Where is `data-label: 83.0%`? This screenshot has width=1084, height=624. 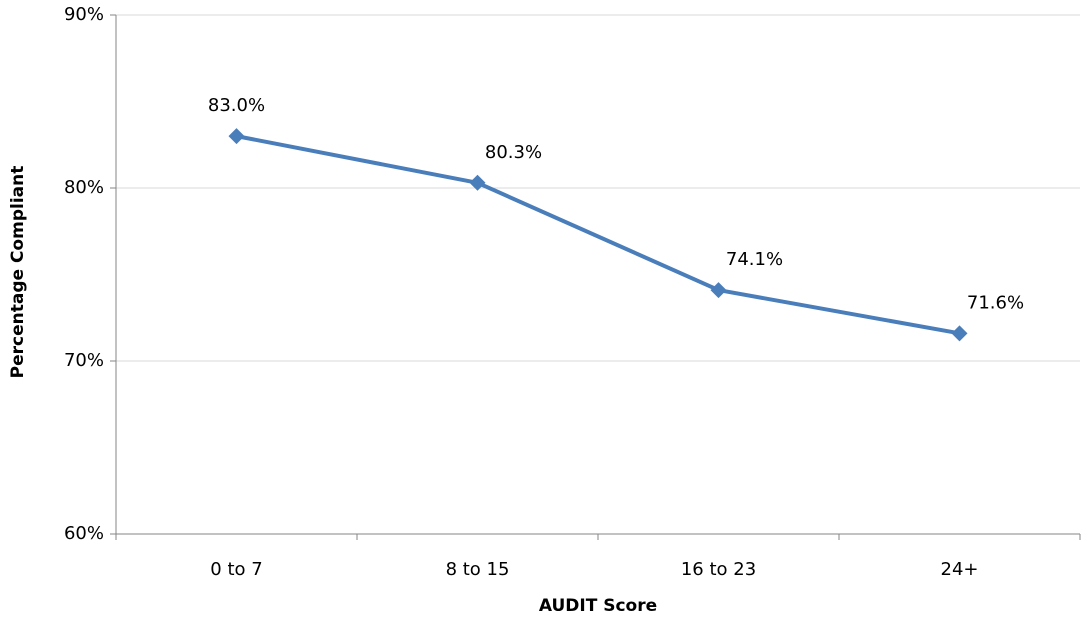
data-label: 83.0% is located at coordinates (236, 105).